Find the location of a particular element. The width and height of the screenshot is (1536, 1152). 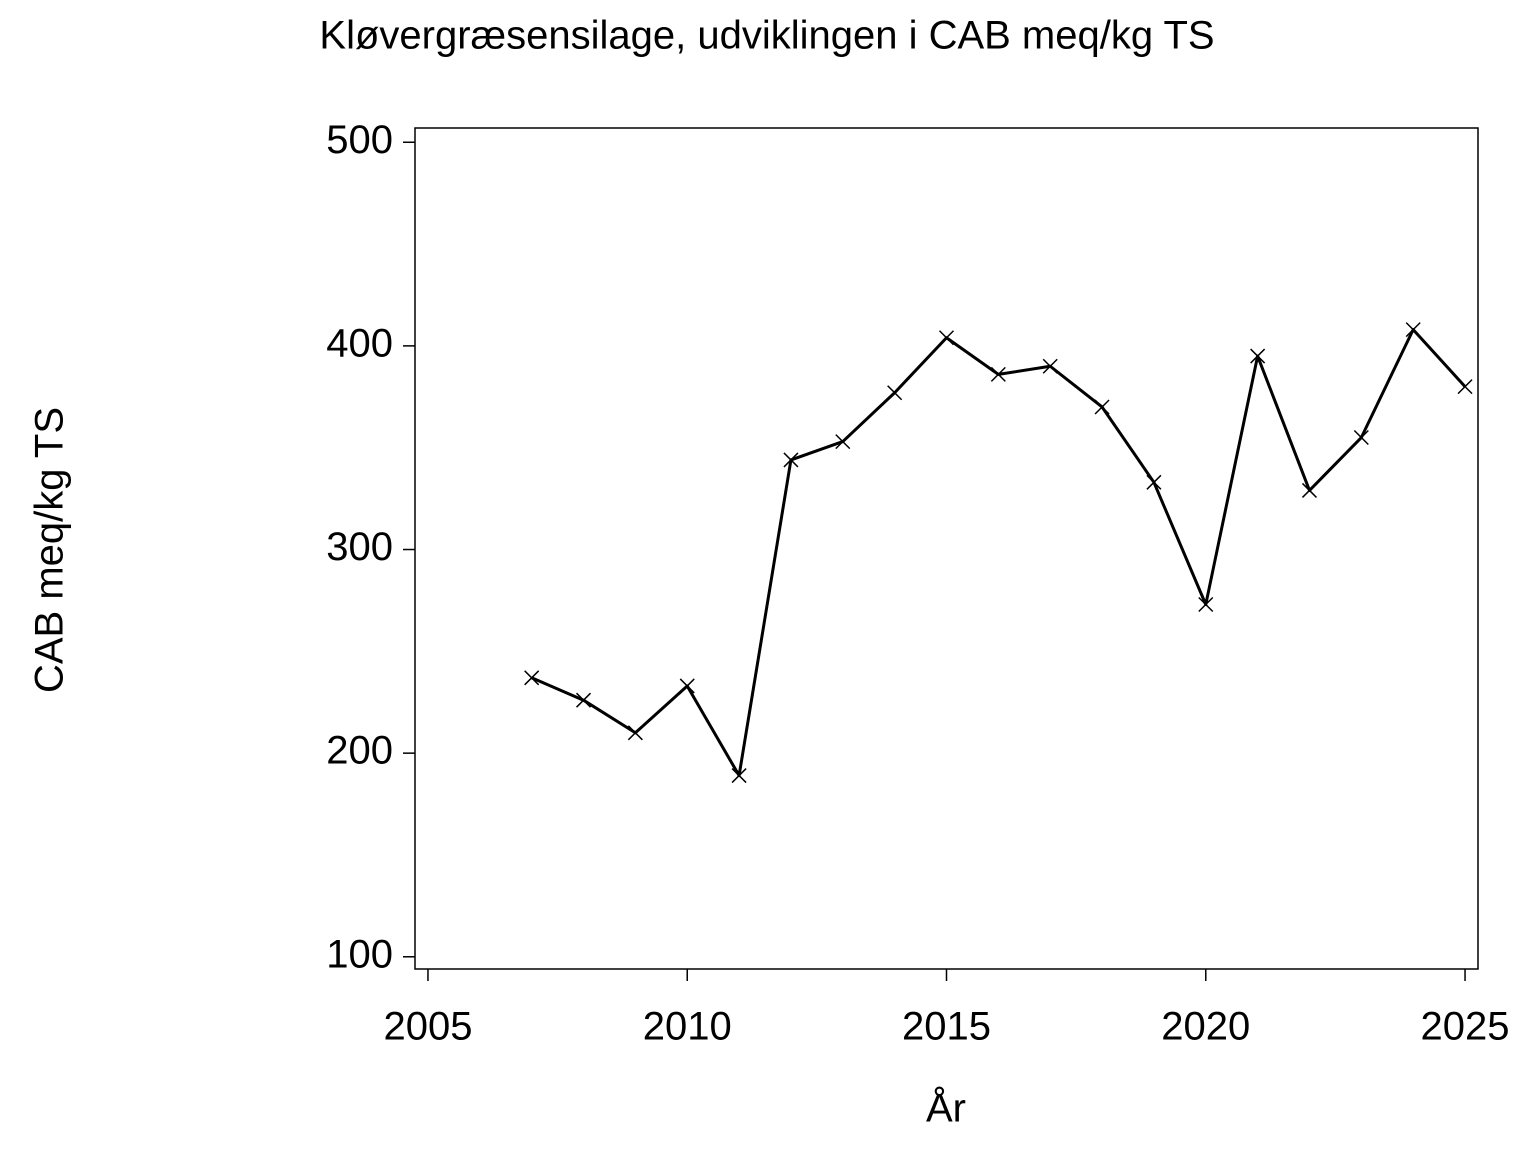

y-tick-label: 300 is located at coordinates (359, 547).